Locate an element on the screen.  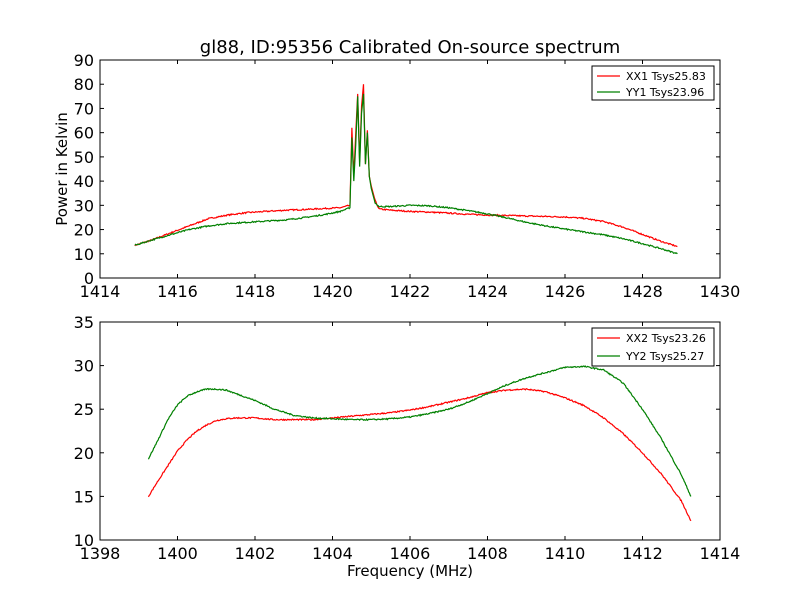
legend-label: YY1 Tsys23.96 is located at coordinates (664, 92).